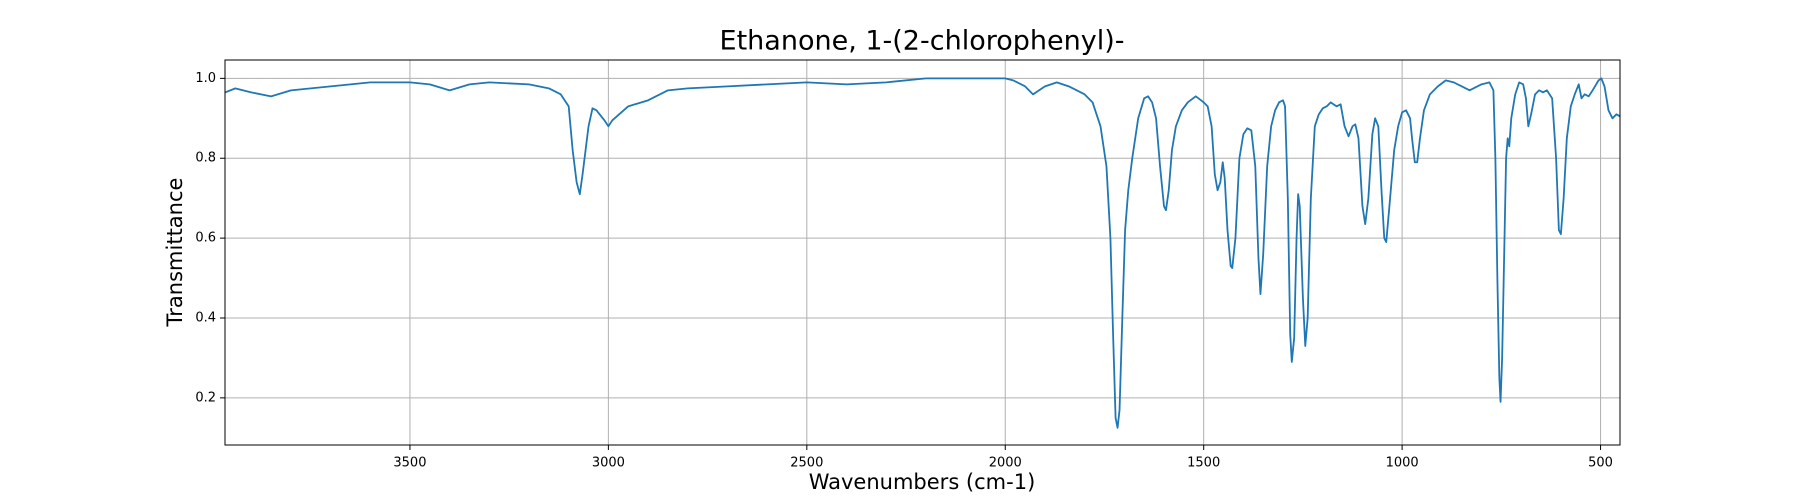  Describe the element at coordinates (205, 397) in the screenshot. I see `y-tick-label: 0.2` at that location.